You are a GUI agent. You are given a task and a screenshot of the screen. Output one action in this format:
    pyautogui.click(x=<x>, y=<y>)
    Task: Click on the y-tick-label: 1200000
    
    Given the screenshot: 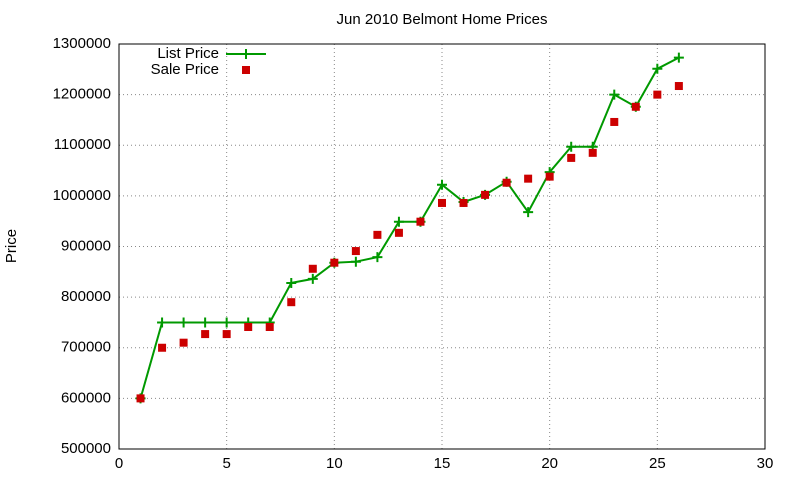 What is the action you would take?
    pyautogui.click(x=82, y=94)
    